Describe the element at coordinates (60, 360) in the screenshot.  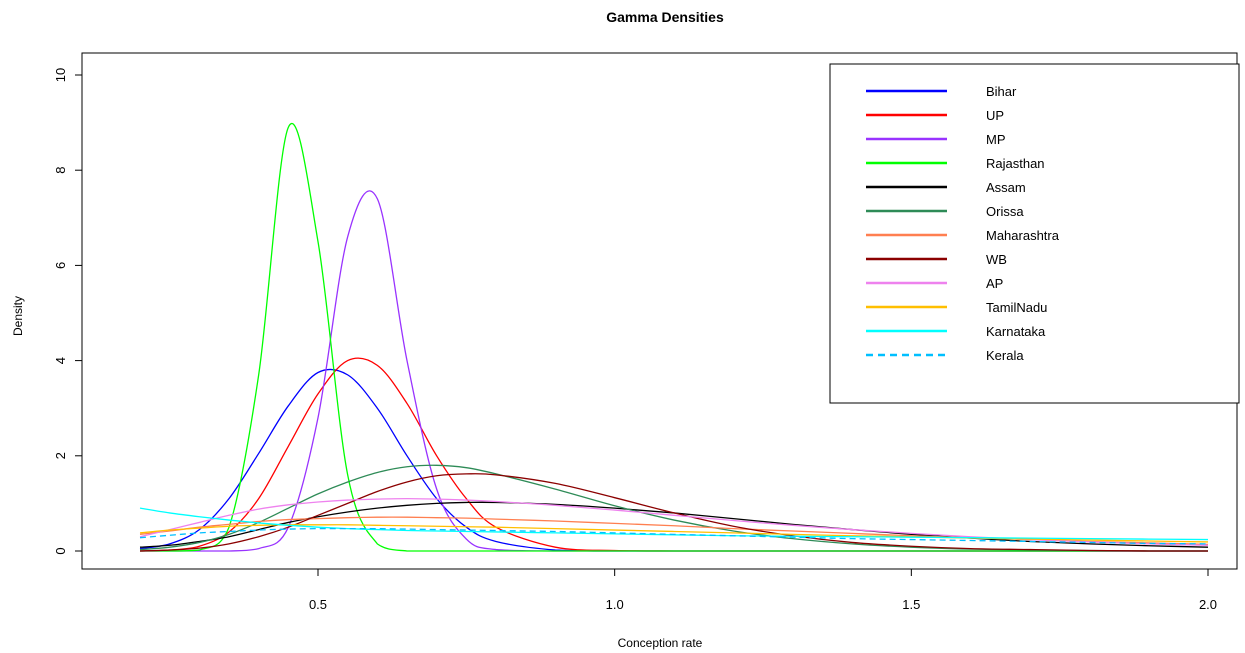
I see `y-tick-label: 4` at that location.